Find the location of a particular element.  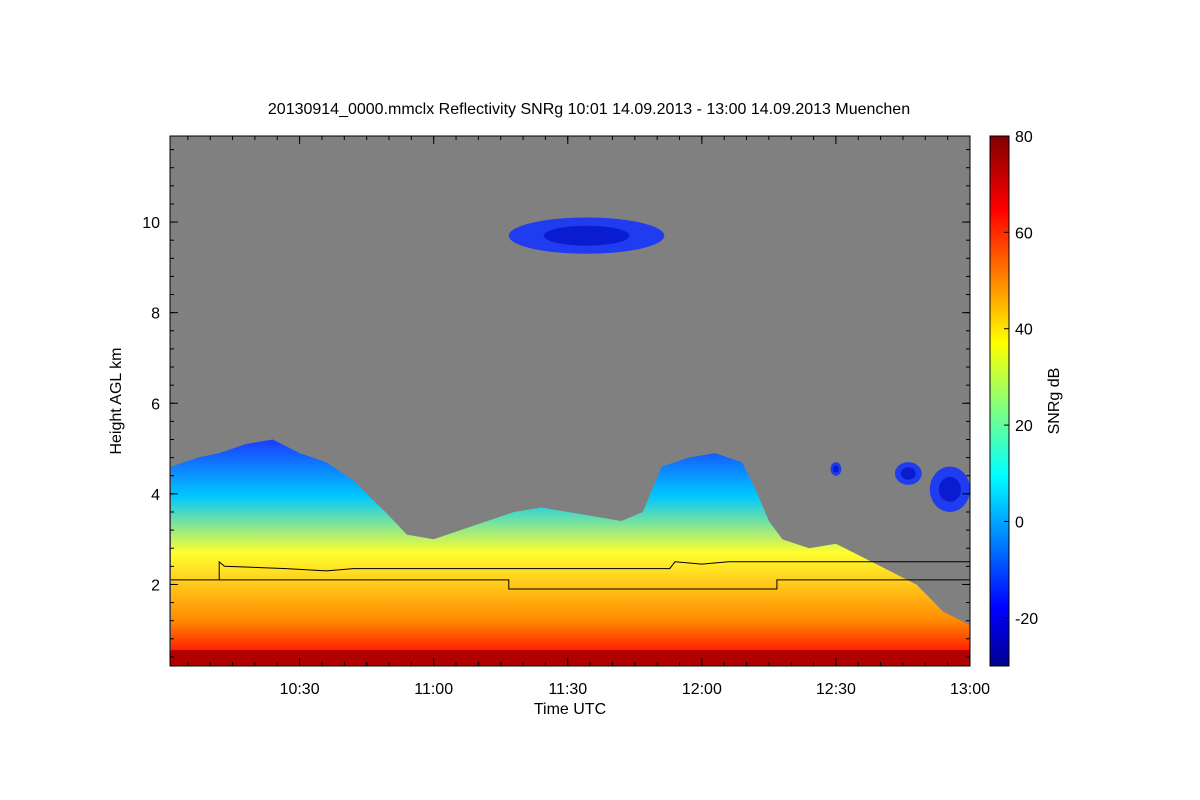

x-tick-label: 13:00 is located at coordinates (970, 689).